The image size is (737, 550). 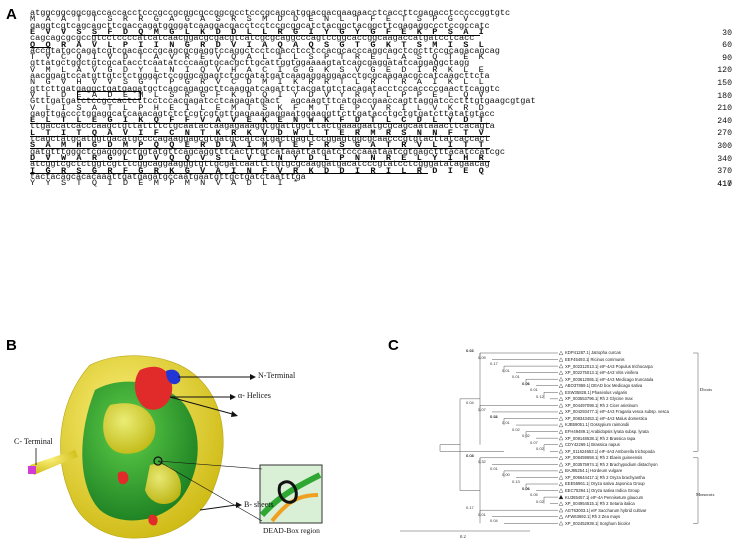 What do you see at coordinates (108, 96) in the screenshot?
I see `dead-motif-box` at bounding box center [108, 96].